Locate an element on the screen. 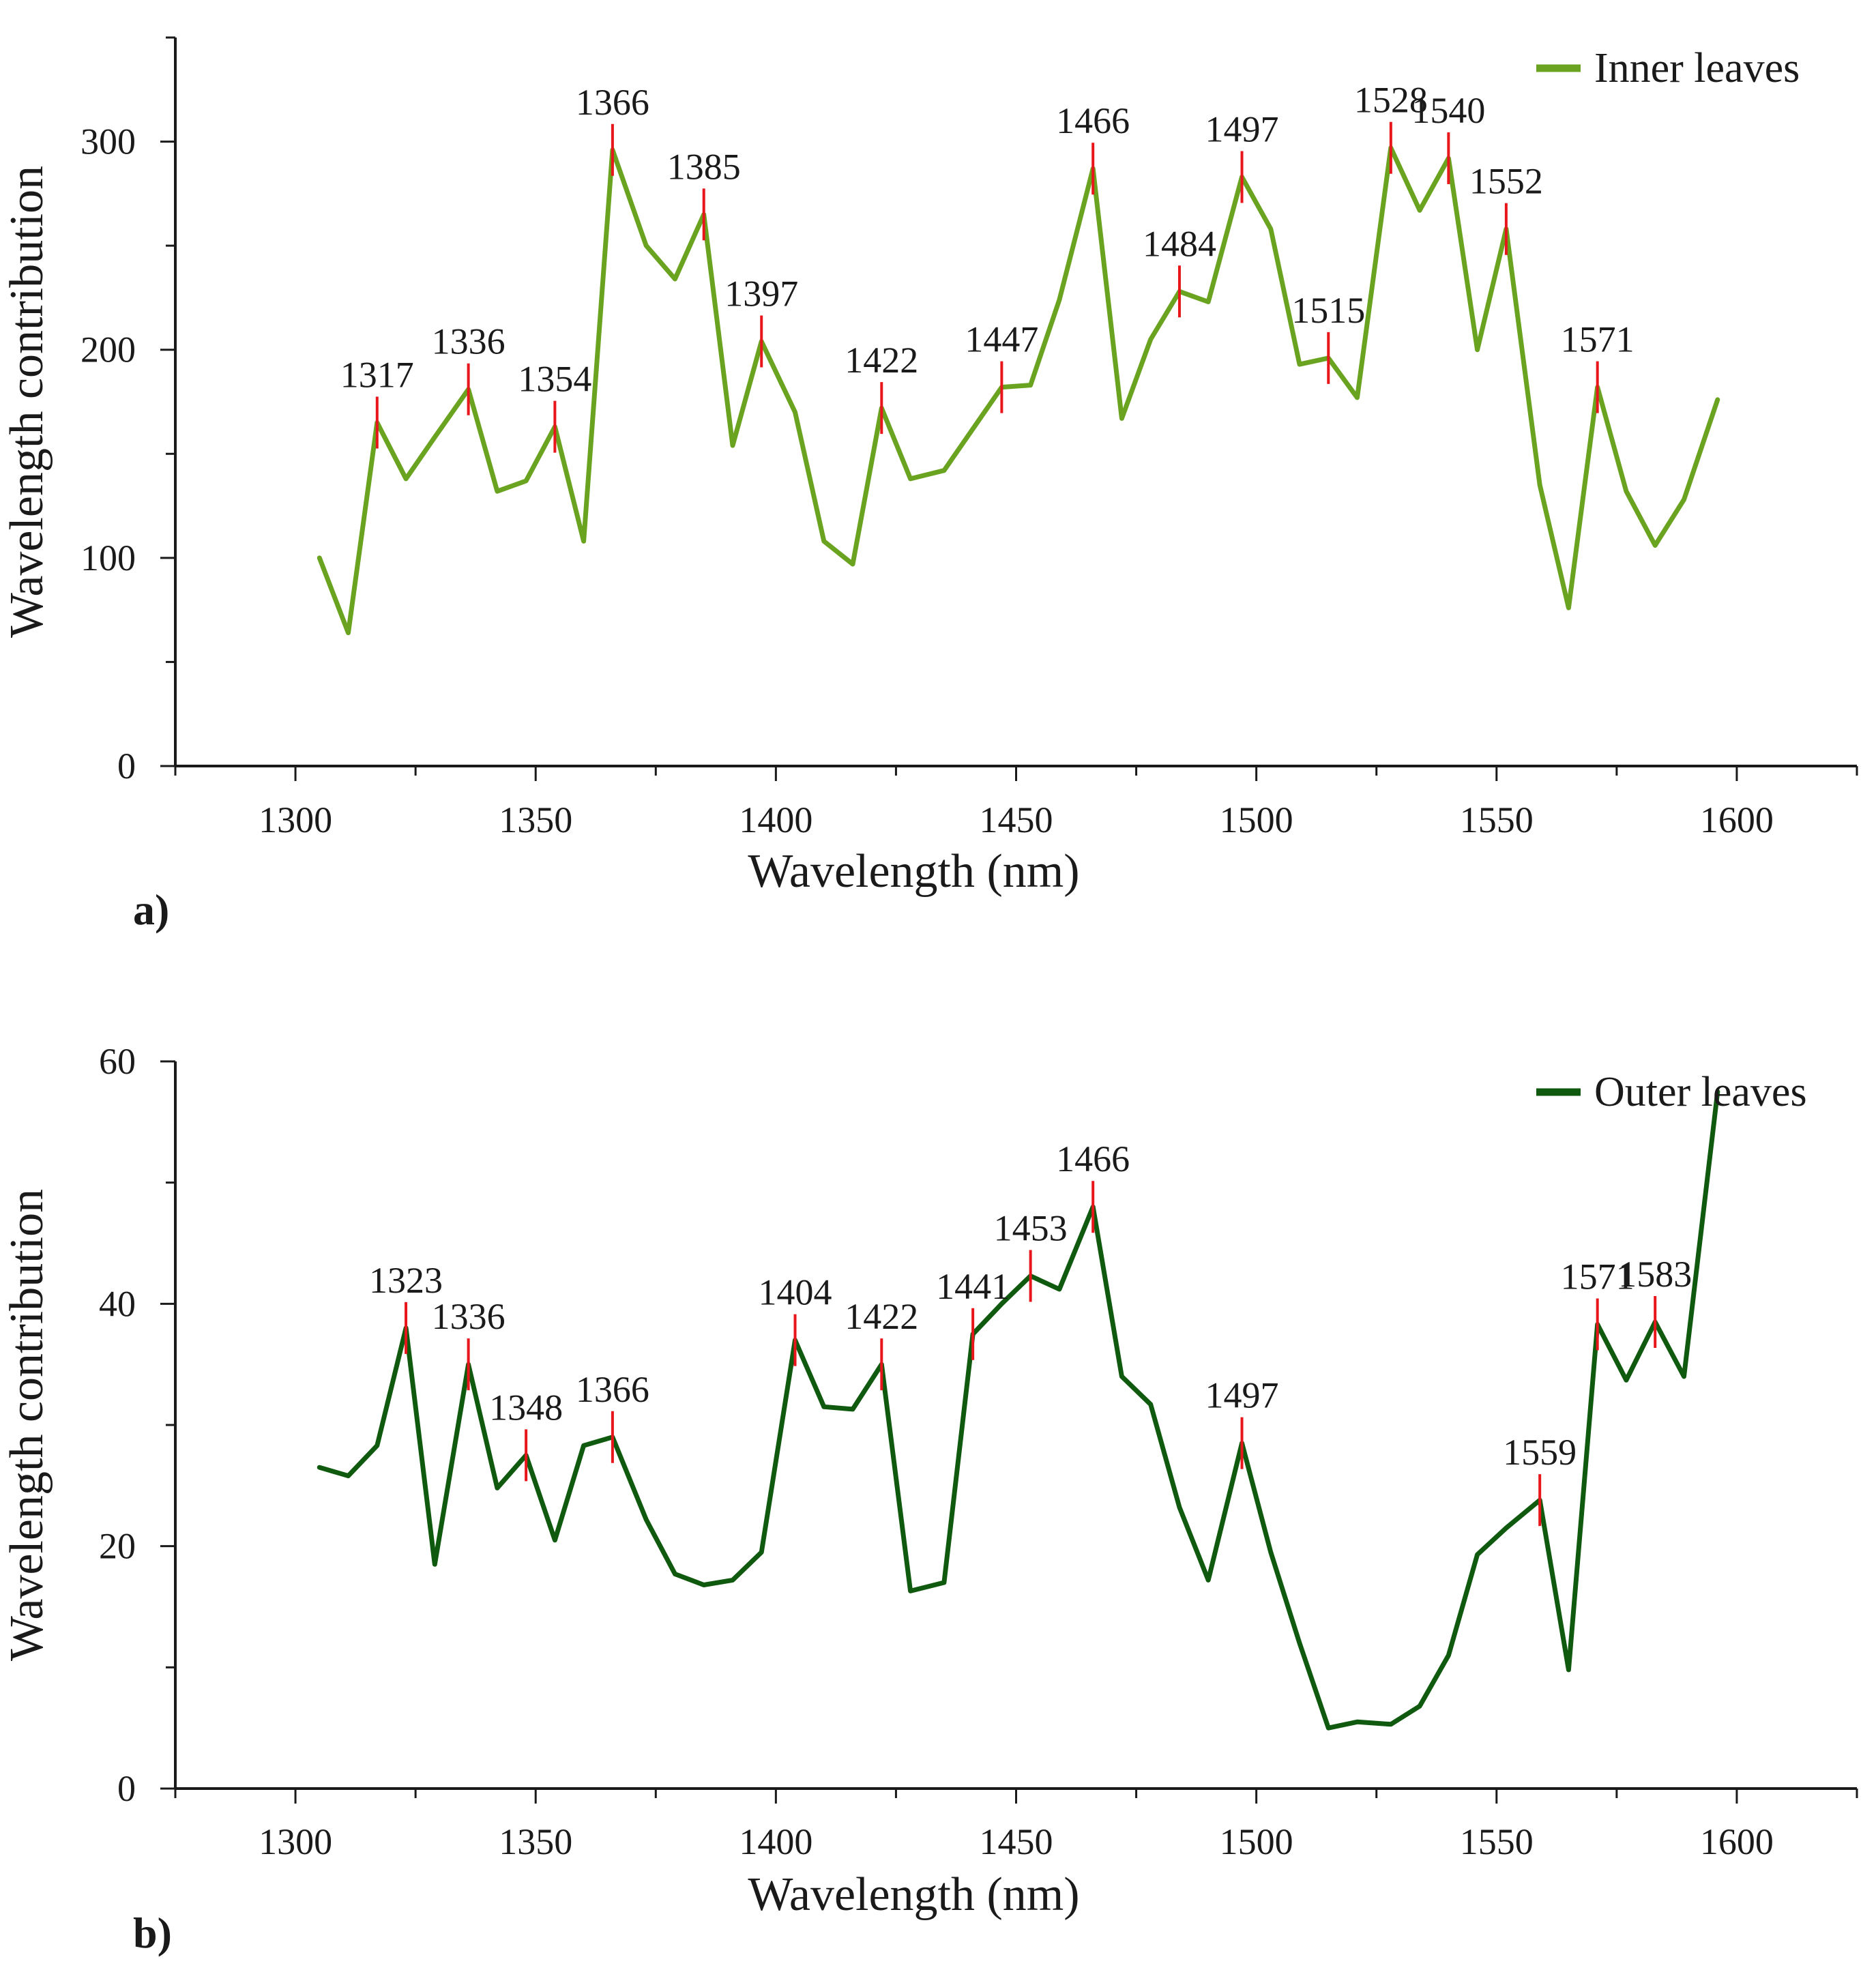  y-tick-label: 100 is located at coordinates (108, 558).